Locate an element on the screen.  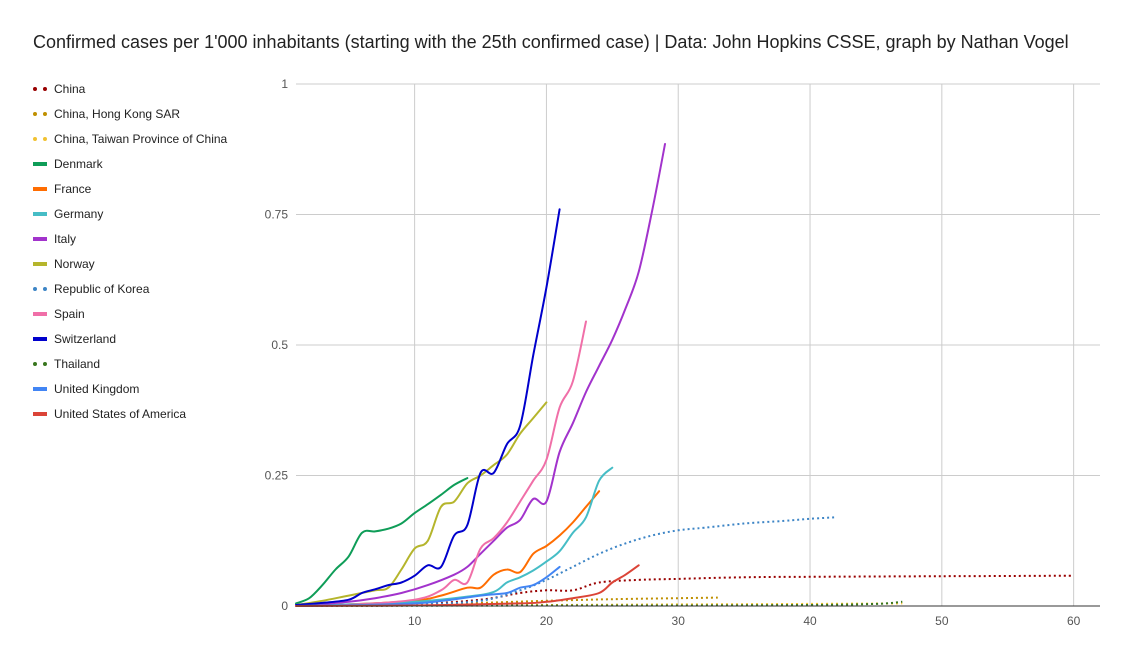
series-line-norway is located at coordinates (421, 503).